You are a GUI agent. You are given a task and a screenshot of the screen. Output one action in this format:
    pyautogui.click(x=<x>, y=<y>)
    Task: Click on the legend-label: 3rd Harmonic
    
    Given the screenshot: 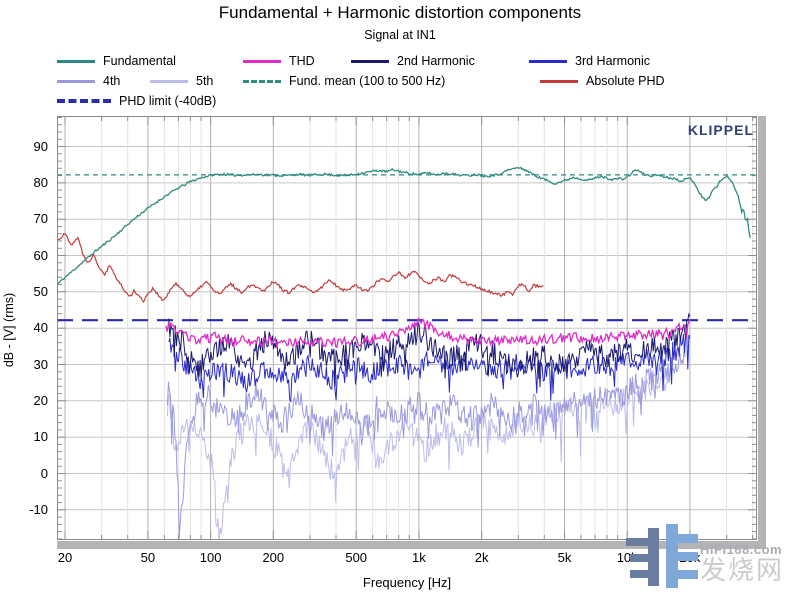 What is the action you would take?
    pyautogui.click(x=613, y=61)
    